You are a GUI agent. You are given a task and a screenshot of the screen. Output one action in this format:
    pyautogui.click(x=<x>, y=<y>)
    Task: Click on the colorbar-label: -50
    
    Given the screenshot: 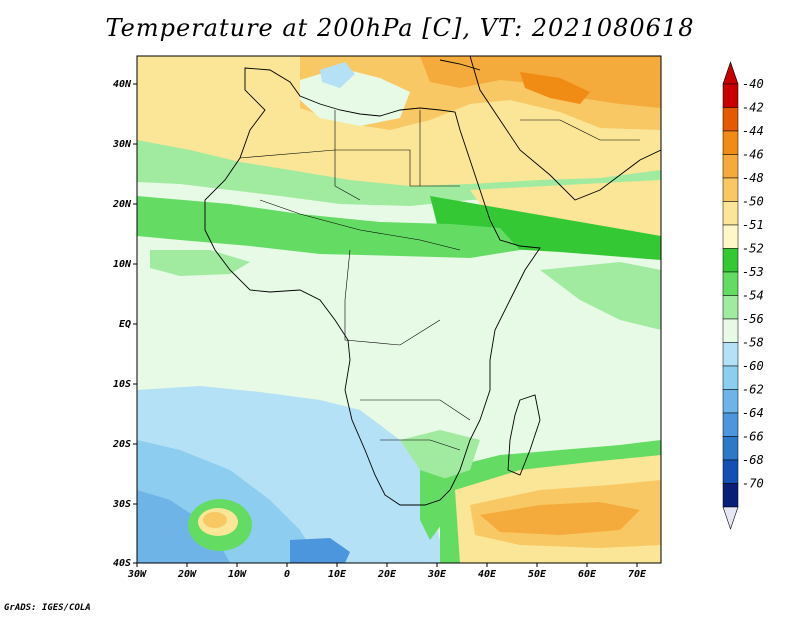 What is the action you would take?
    pyautogui.click(x=753, y=202)
    